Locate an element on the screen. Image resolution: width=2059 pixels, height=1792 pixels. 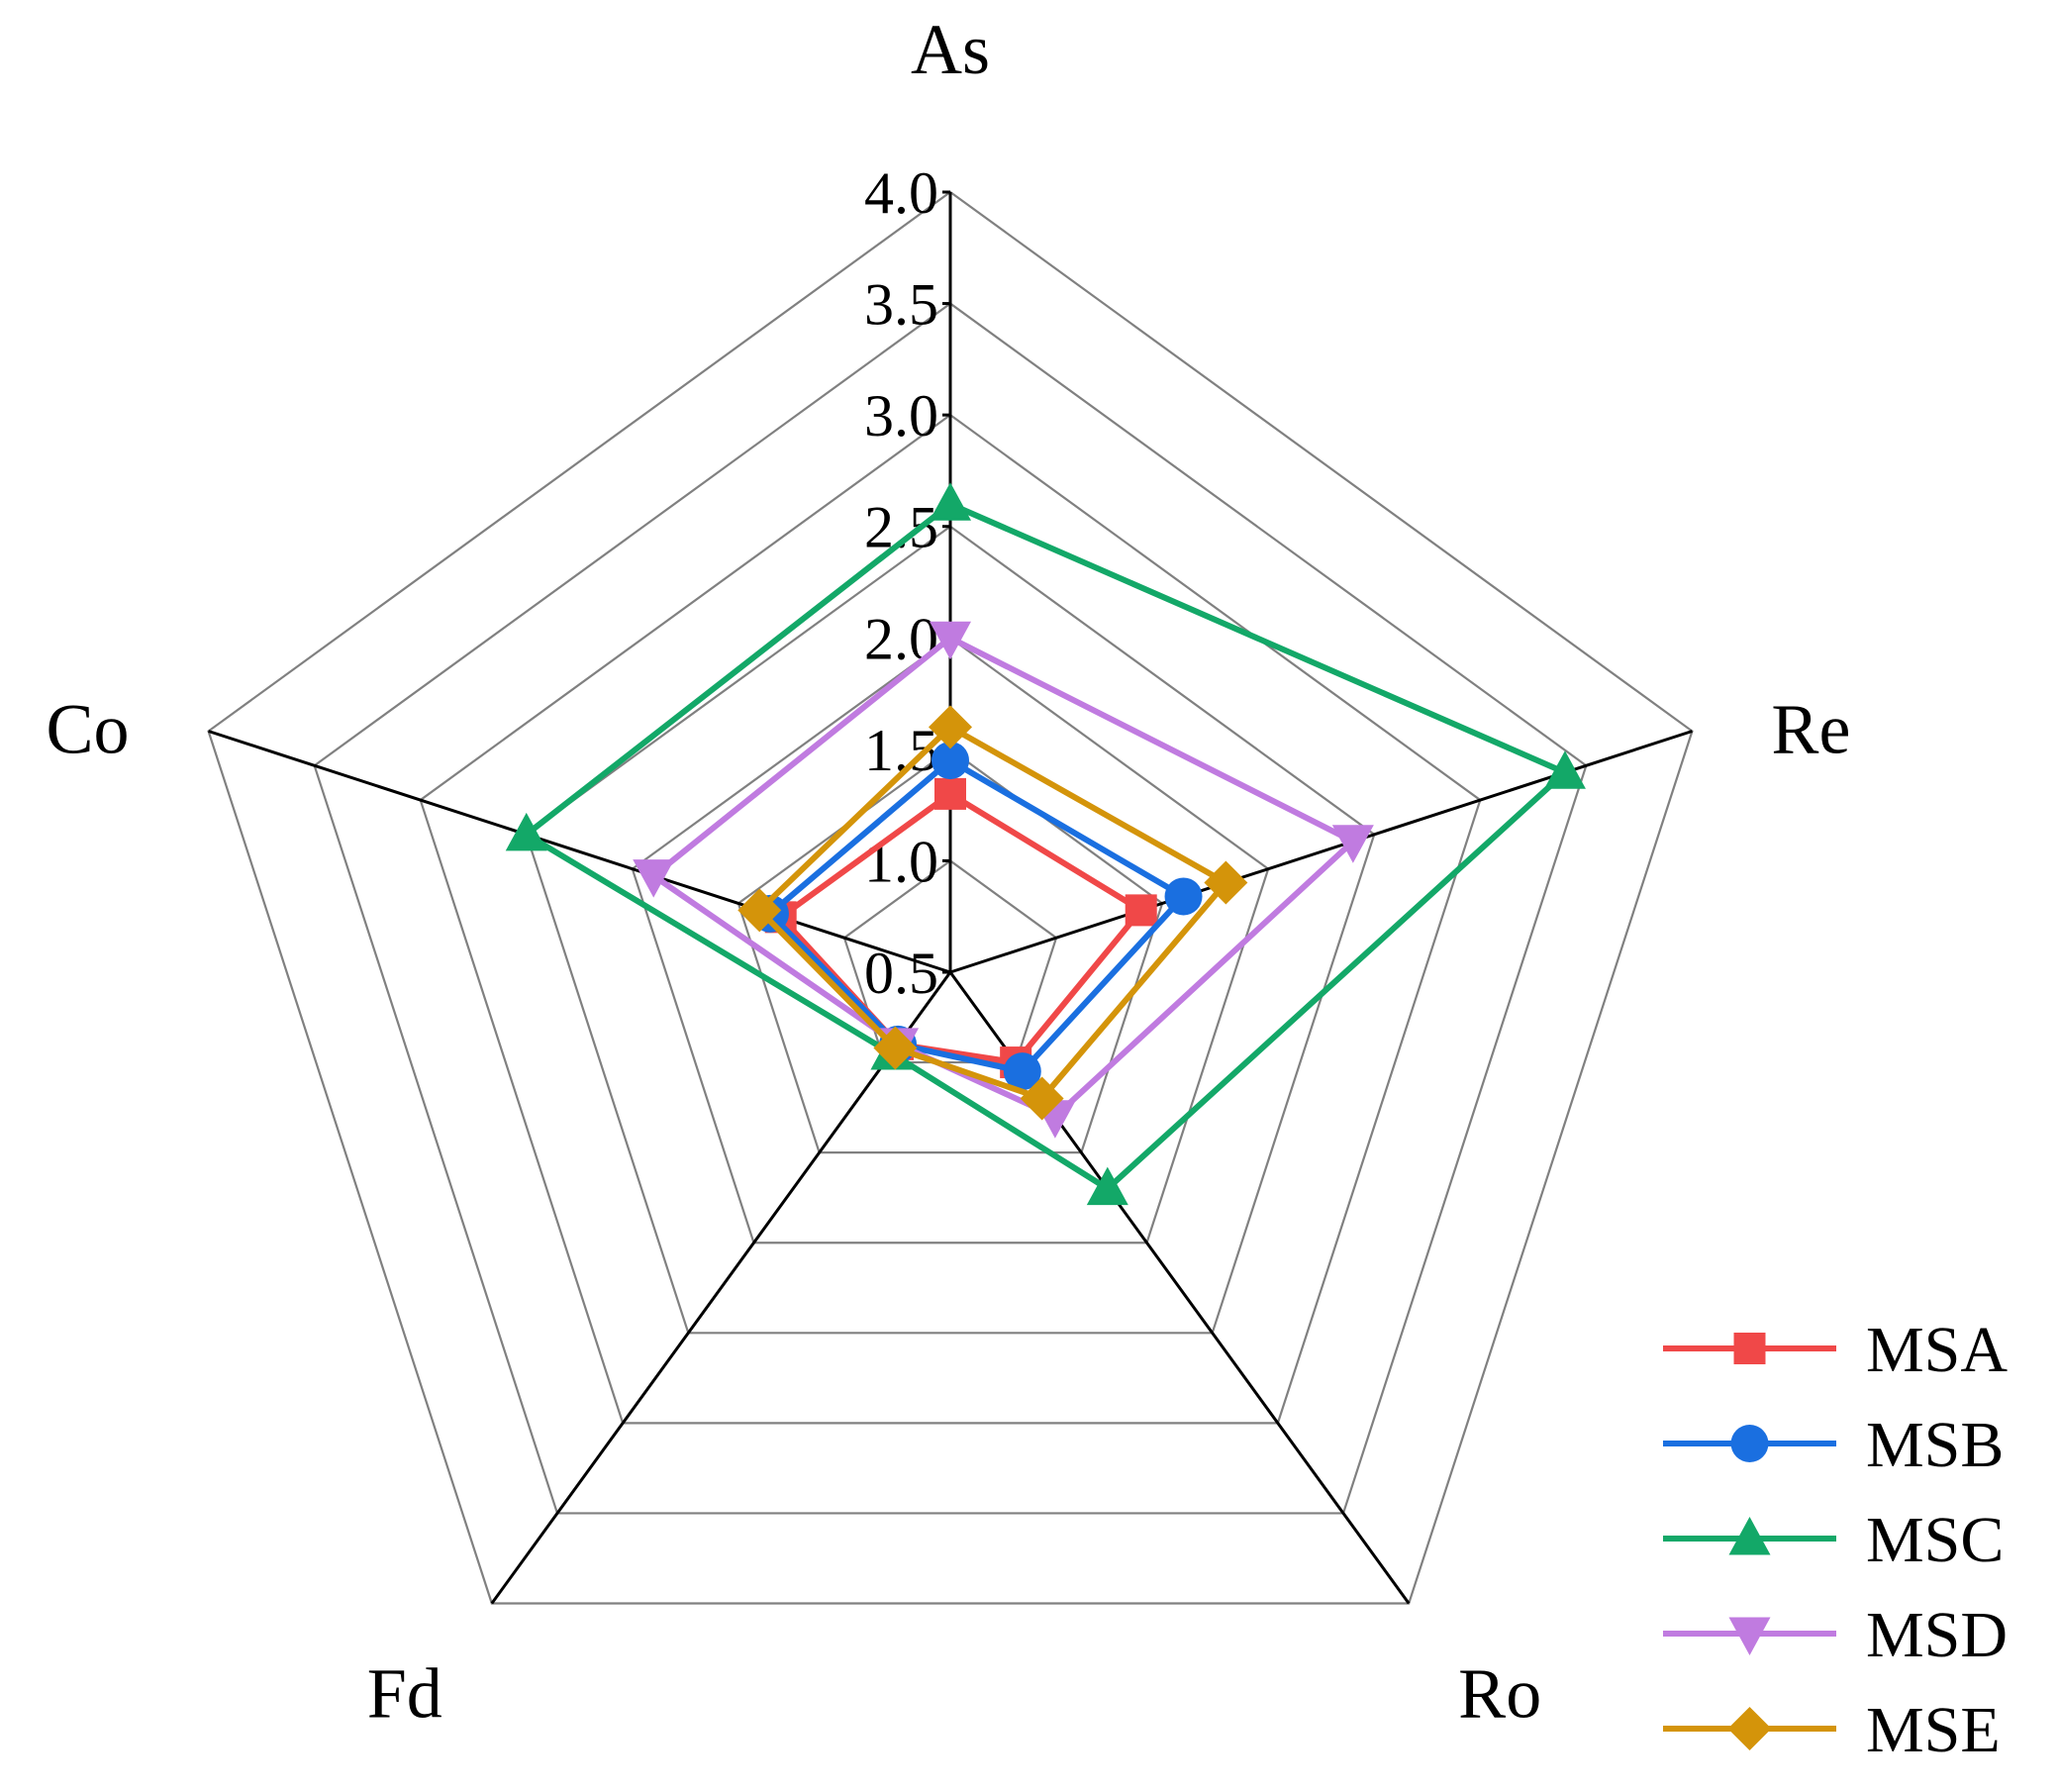
point-msc-as is located at coordinates (950, 501).